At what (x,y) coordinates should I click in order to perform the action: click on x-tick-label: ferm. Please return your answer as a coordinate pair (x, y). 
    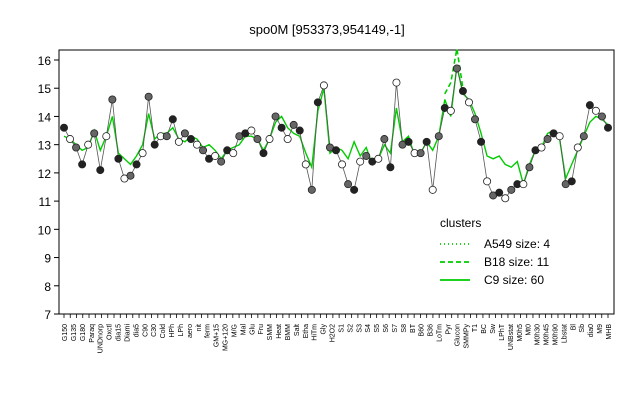
    Looking at the image, I should click on (208, 331).